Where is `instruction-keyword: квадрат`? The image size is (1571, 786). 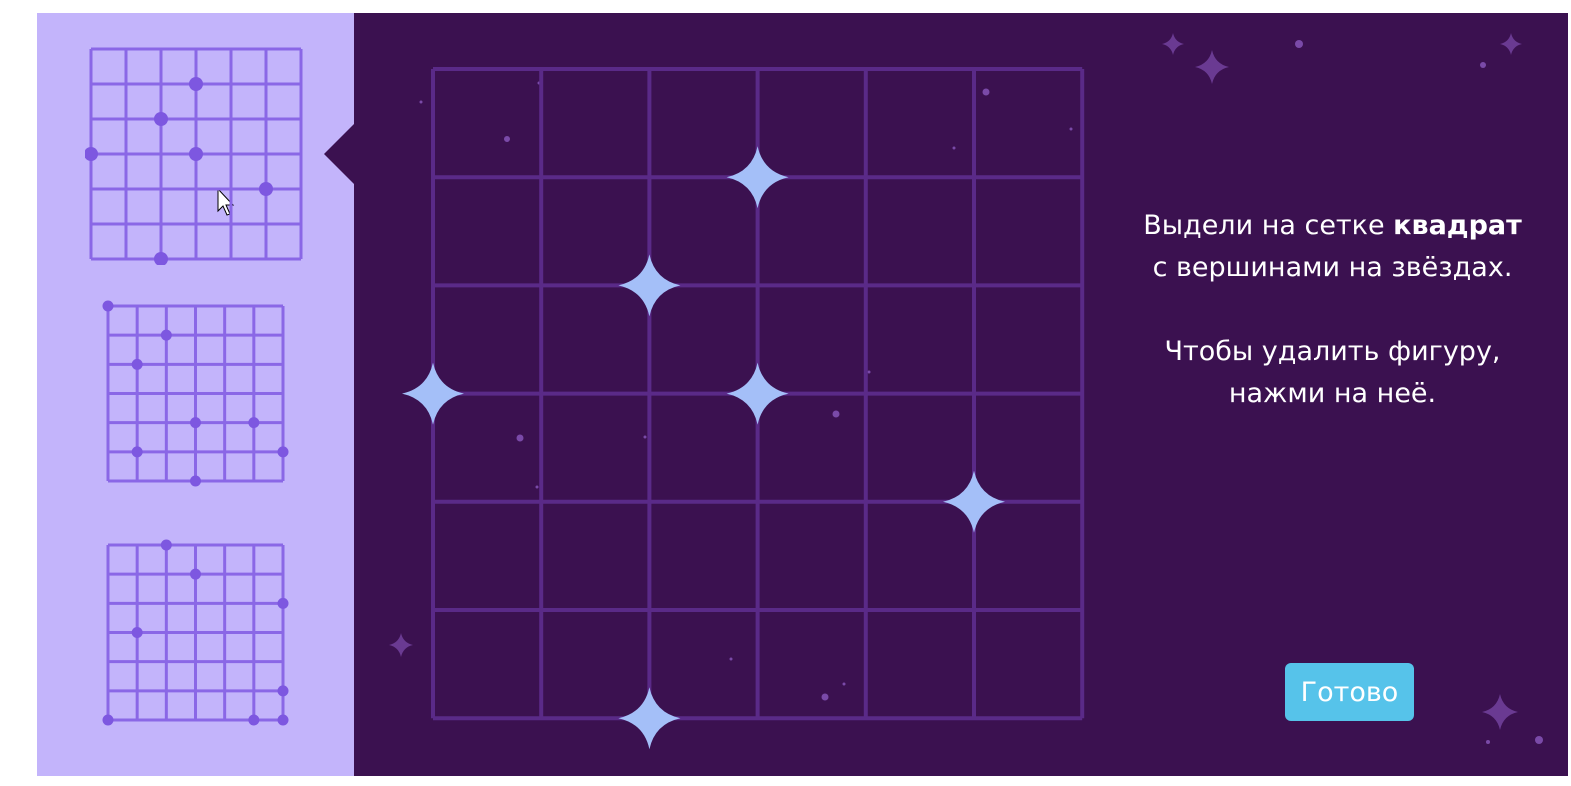
instruction-keyword: квадрат is located at coordinates (1457, 225).